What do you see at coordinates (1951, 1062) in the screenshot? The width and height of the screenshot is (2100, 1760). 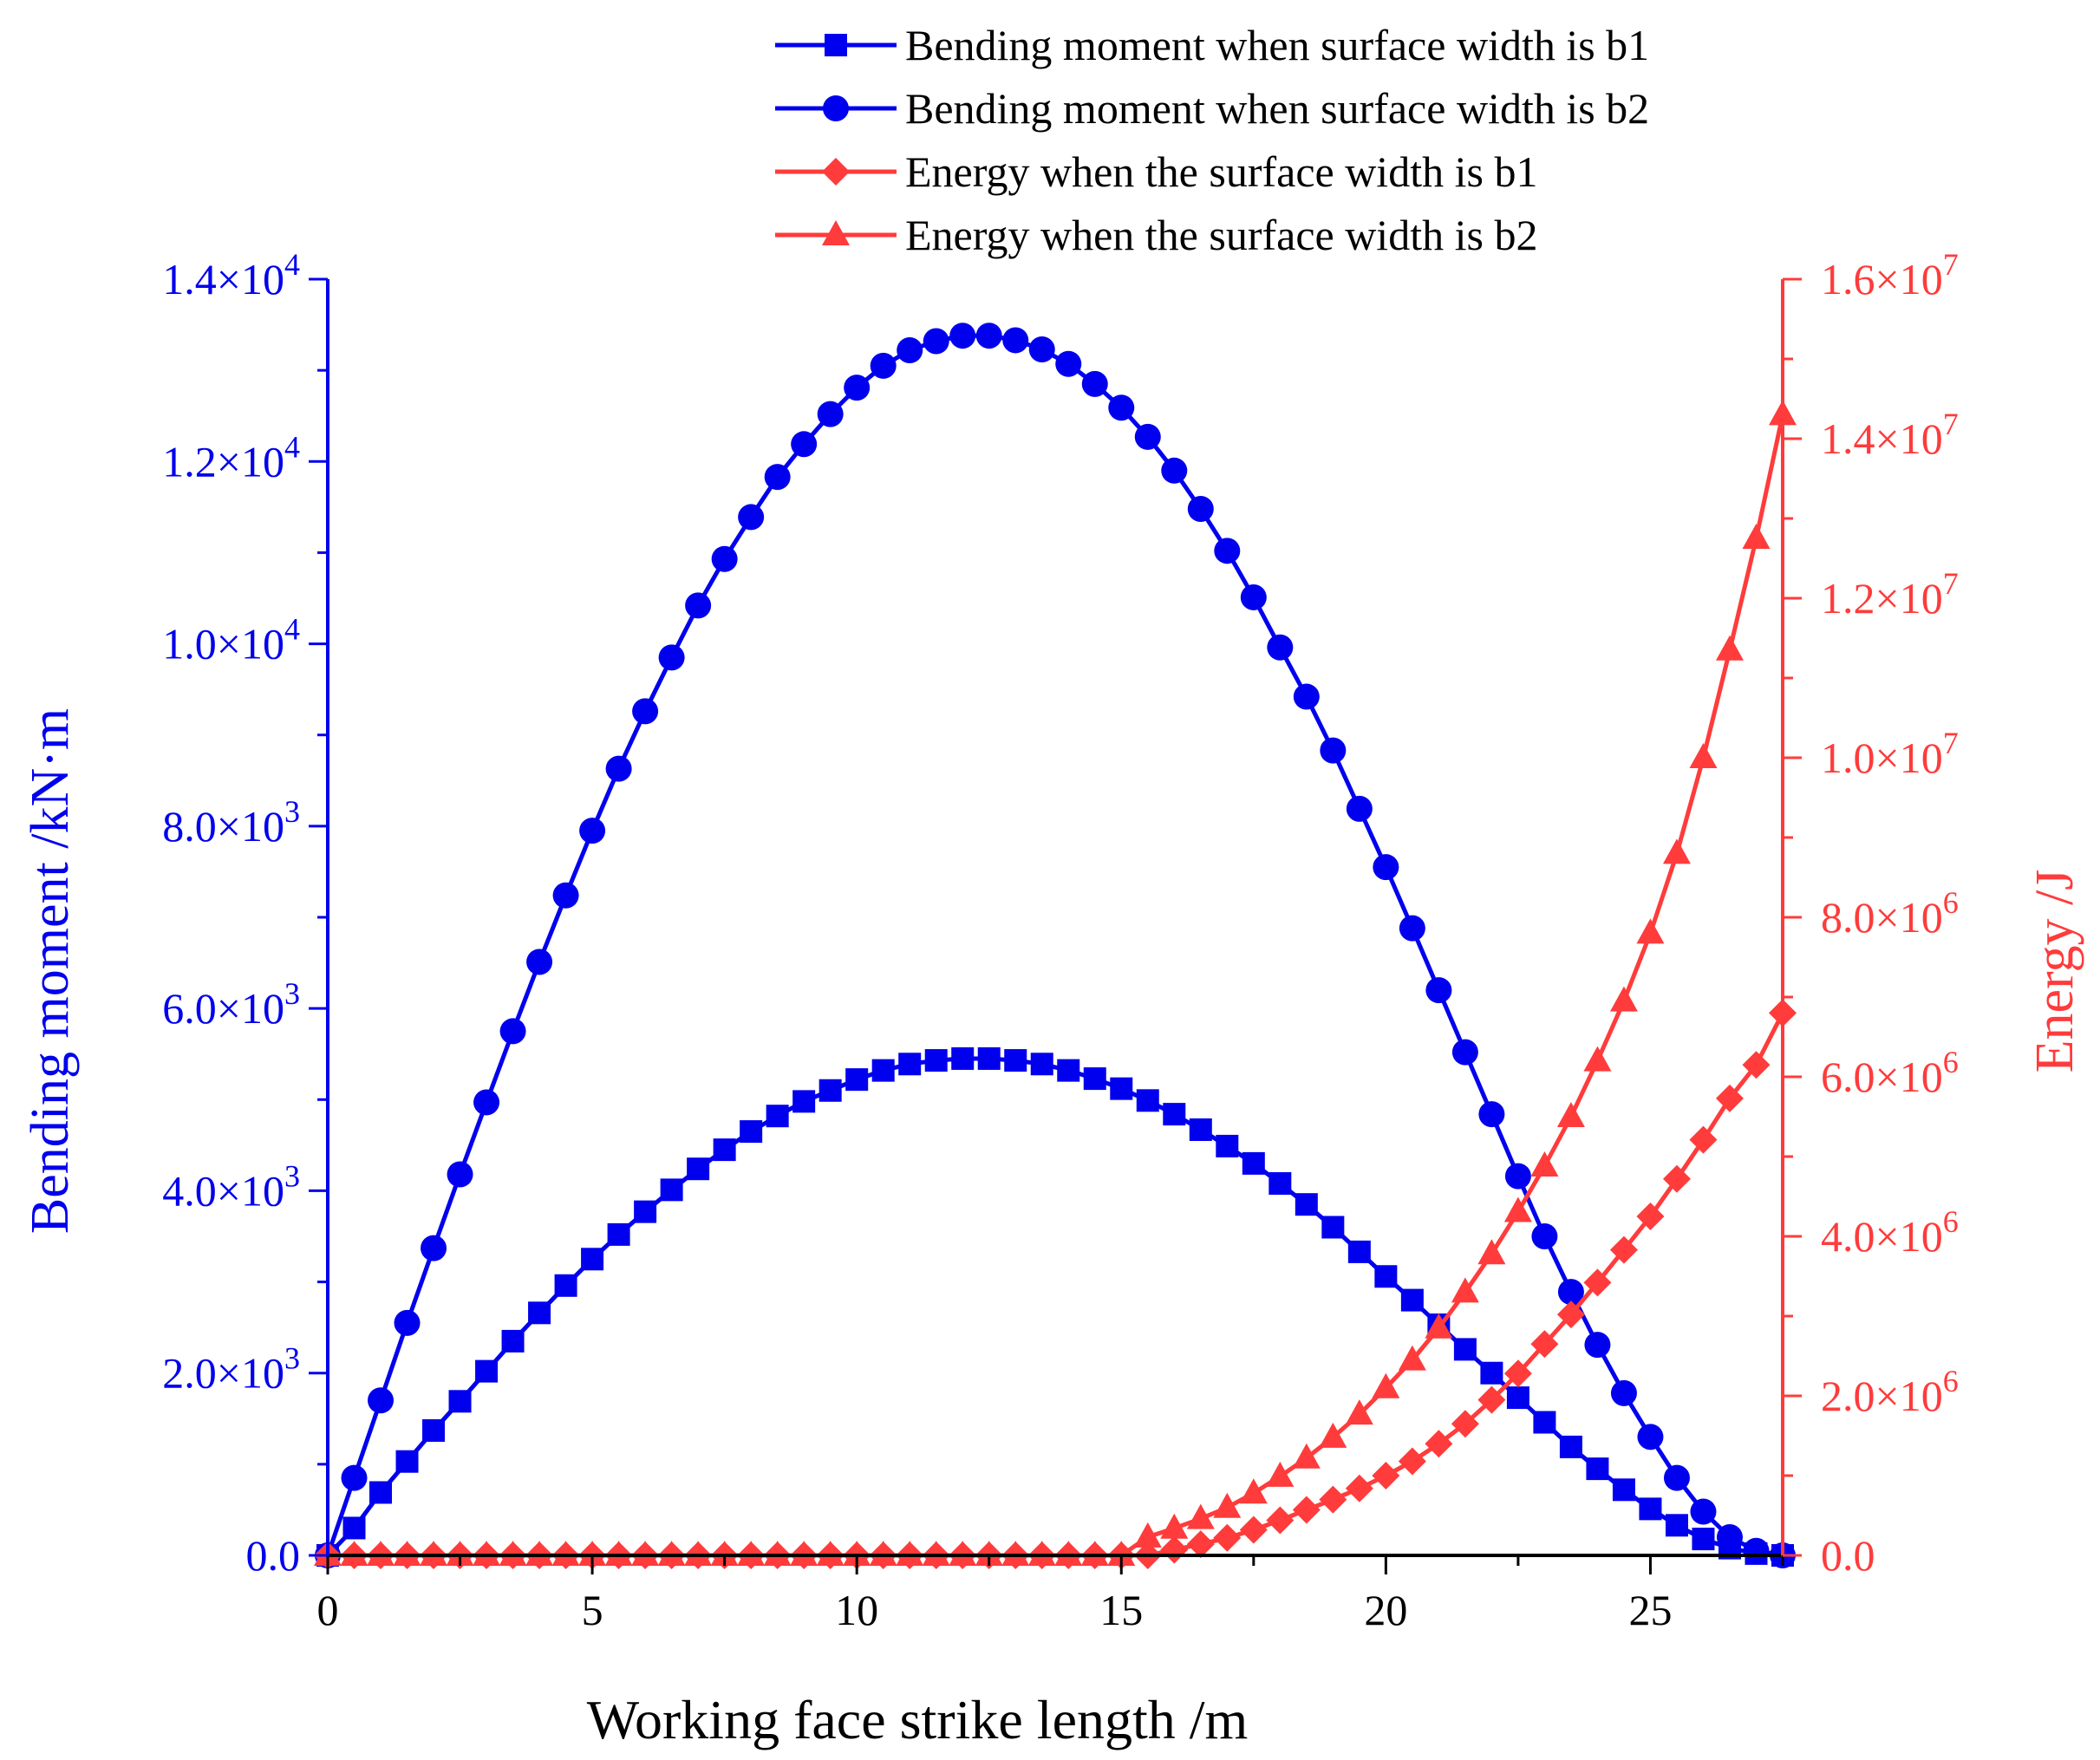 I see `y-right-tick-exponent: 6` at bounding box center [1951, 1062].